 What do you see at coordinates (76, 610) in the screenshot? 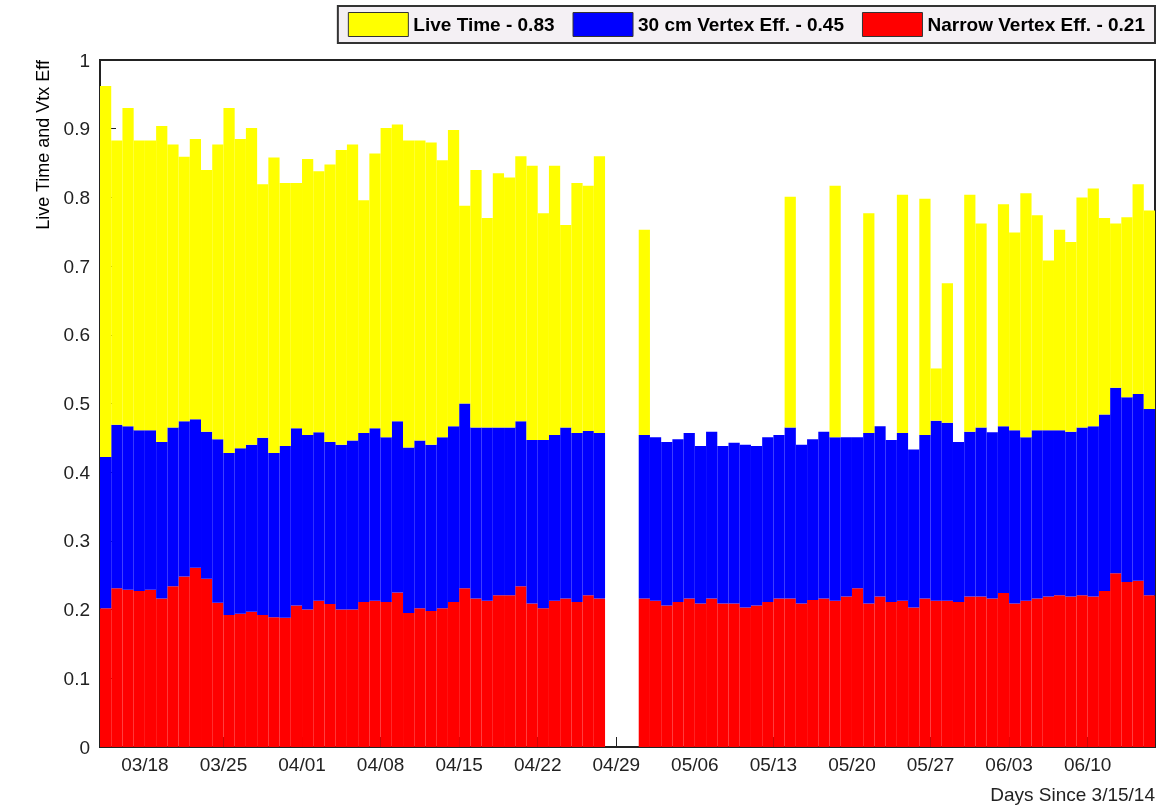
I see `y-tick-label: 0.2` at bounding box center [76, 610].